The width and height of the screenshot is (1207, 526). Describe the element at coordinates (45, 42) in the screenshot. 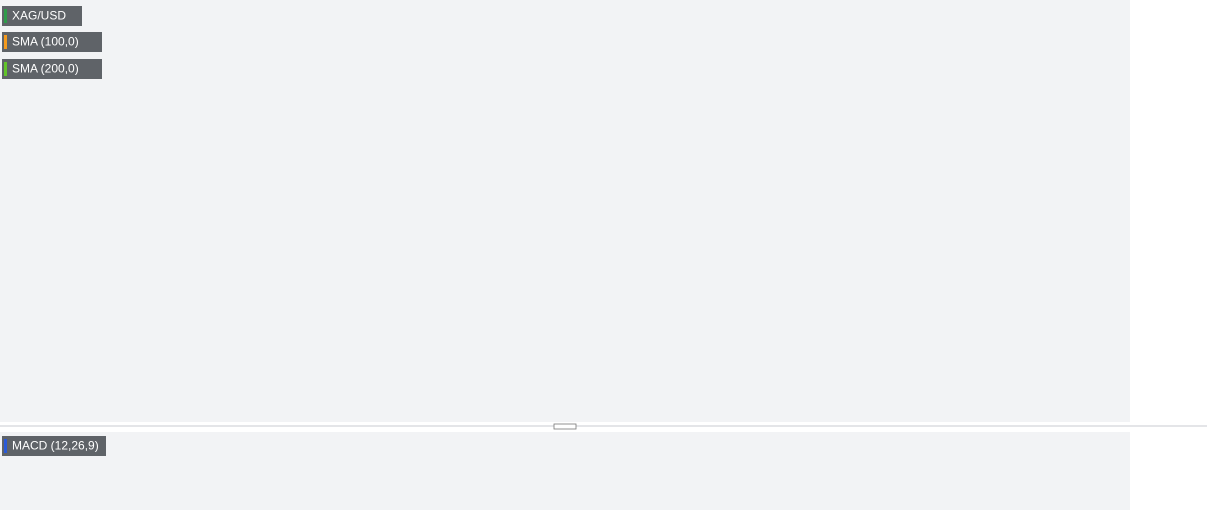

I see `legend-label: SMA (100,0)` at that location.